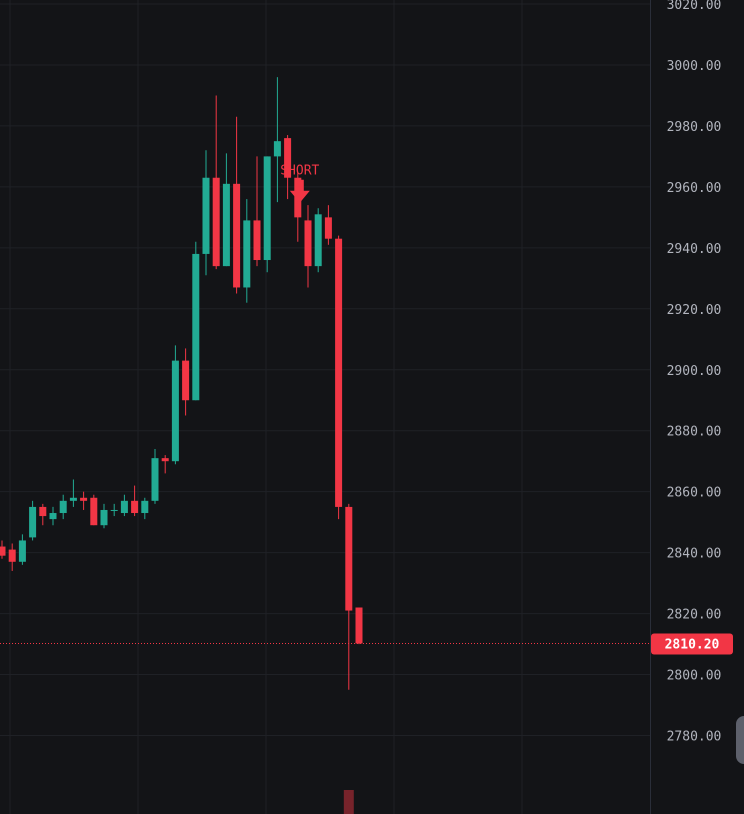  Describe the element at coordinates (694, 554) in the screenshot. I see `y-tick-label: 2840.00` at that location.